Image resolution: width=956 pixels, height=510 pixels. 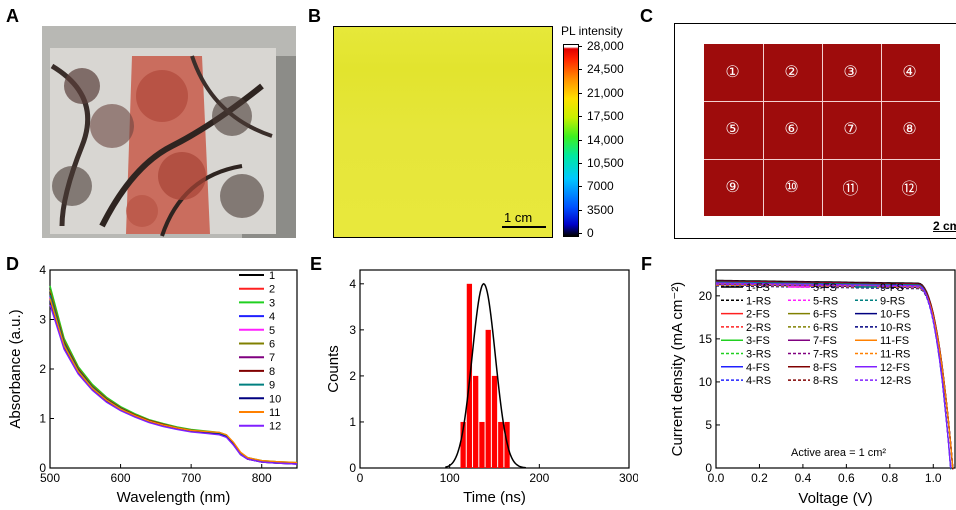 I want to click on legend-label: 7-FS, so click(x=825, y=341).